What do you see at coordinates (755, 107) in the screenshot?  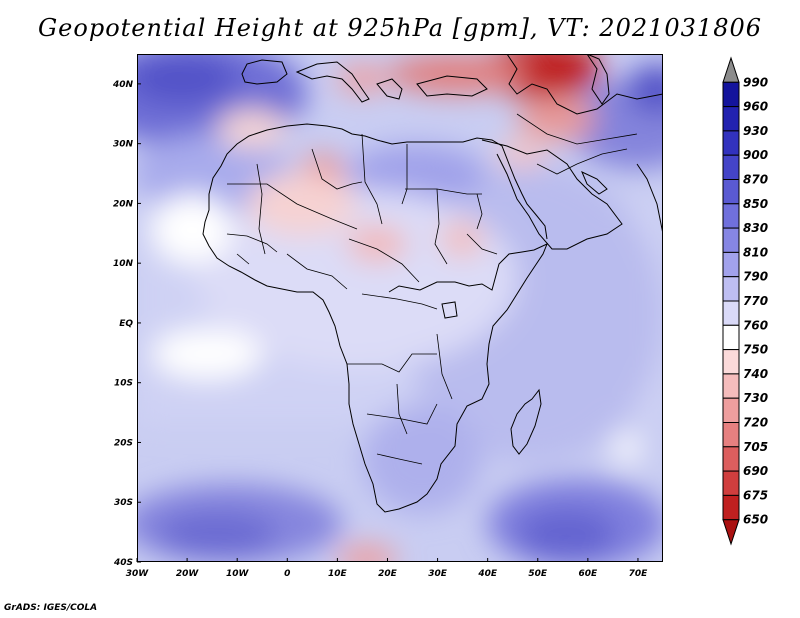 I see `colorbar-label: 960` at bounding box center [755, 107].